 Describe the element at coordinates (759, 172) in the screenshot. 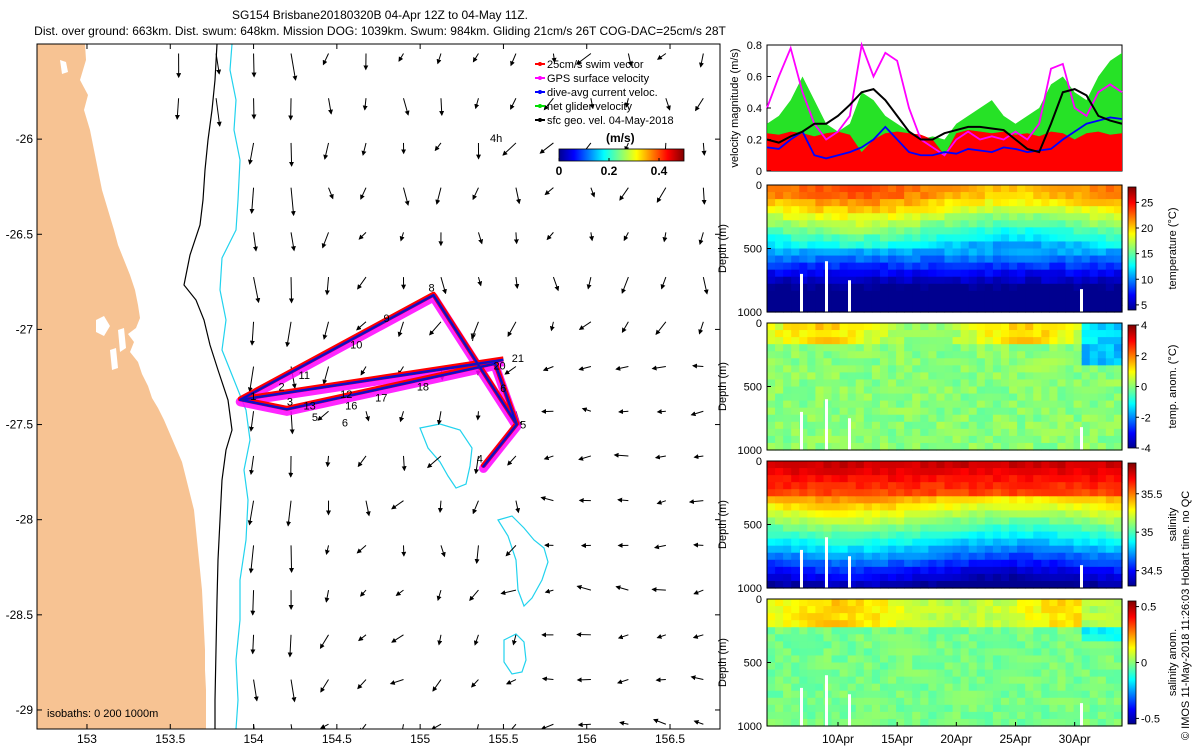

I see `velocity-ytick-label: 0` at that location.